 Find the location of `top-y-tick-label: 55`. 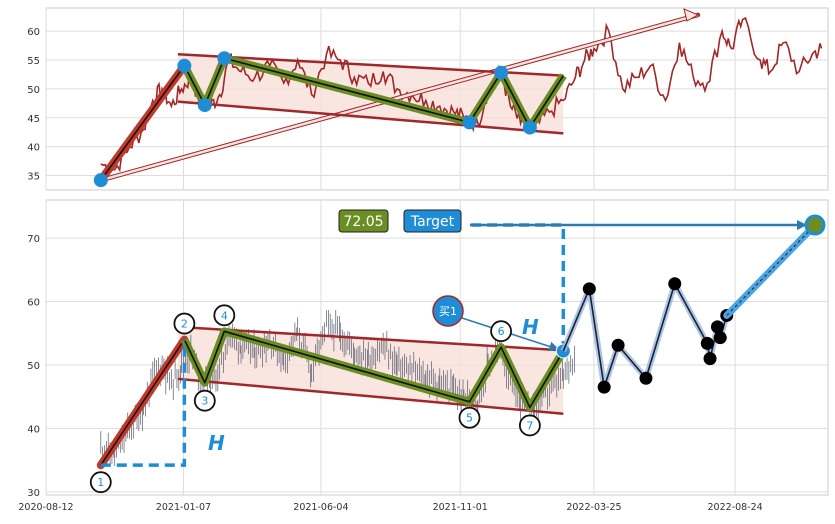

top-y-tick-label: 55 is located at coordinates (33, 61).